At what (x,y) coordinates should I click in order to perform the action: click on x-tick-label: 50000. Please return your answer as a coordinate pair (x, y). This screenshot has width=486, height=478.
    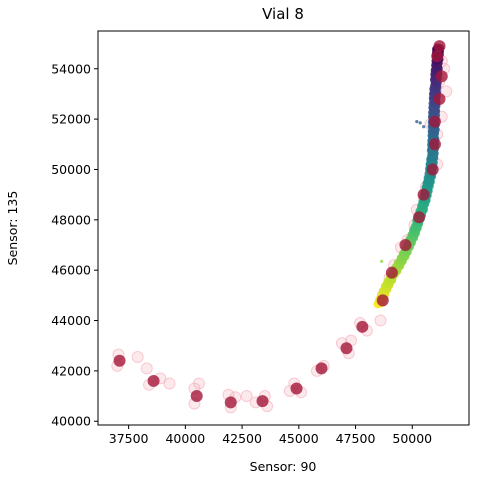
    Looking at the image, I should click on (412, 438).